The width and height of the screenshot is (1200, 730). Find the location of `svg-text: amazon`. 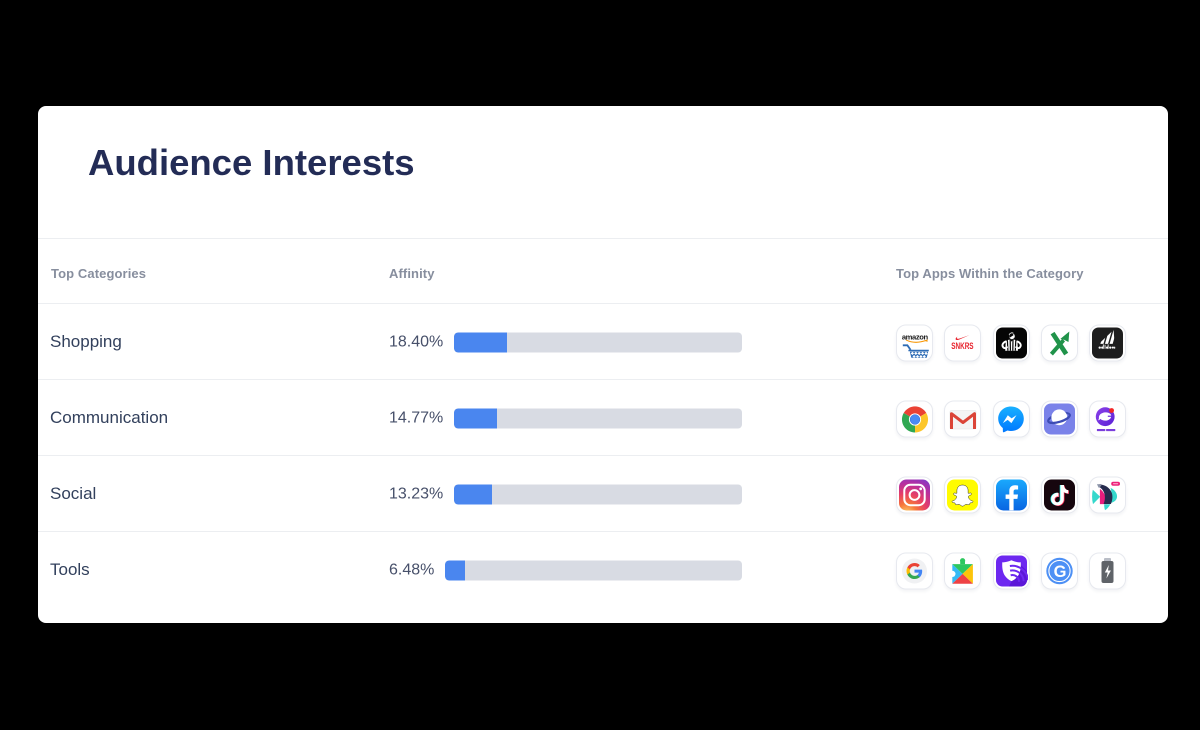

svg-text: amazon is located at coordinates (915, 336).